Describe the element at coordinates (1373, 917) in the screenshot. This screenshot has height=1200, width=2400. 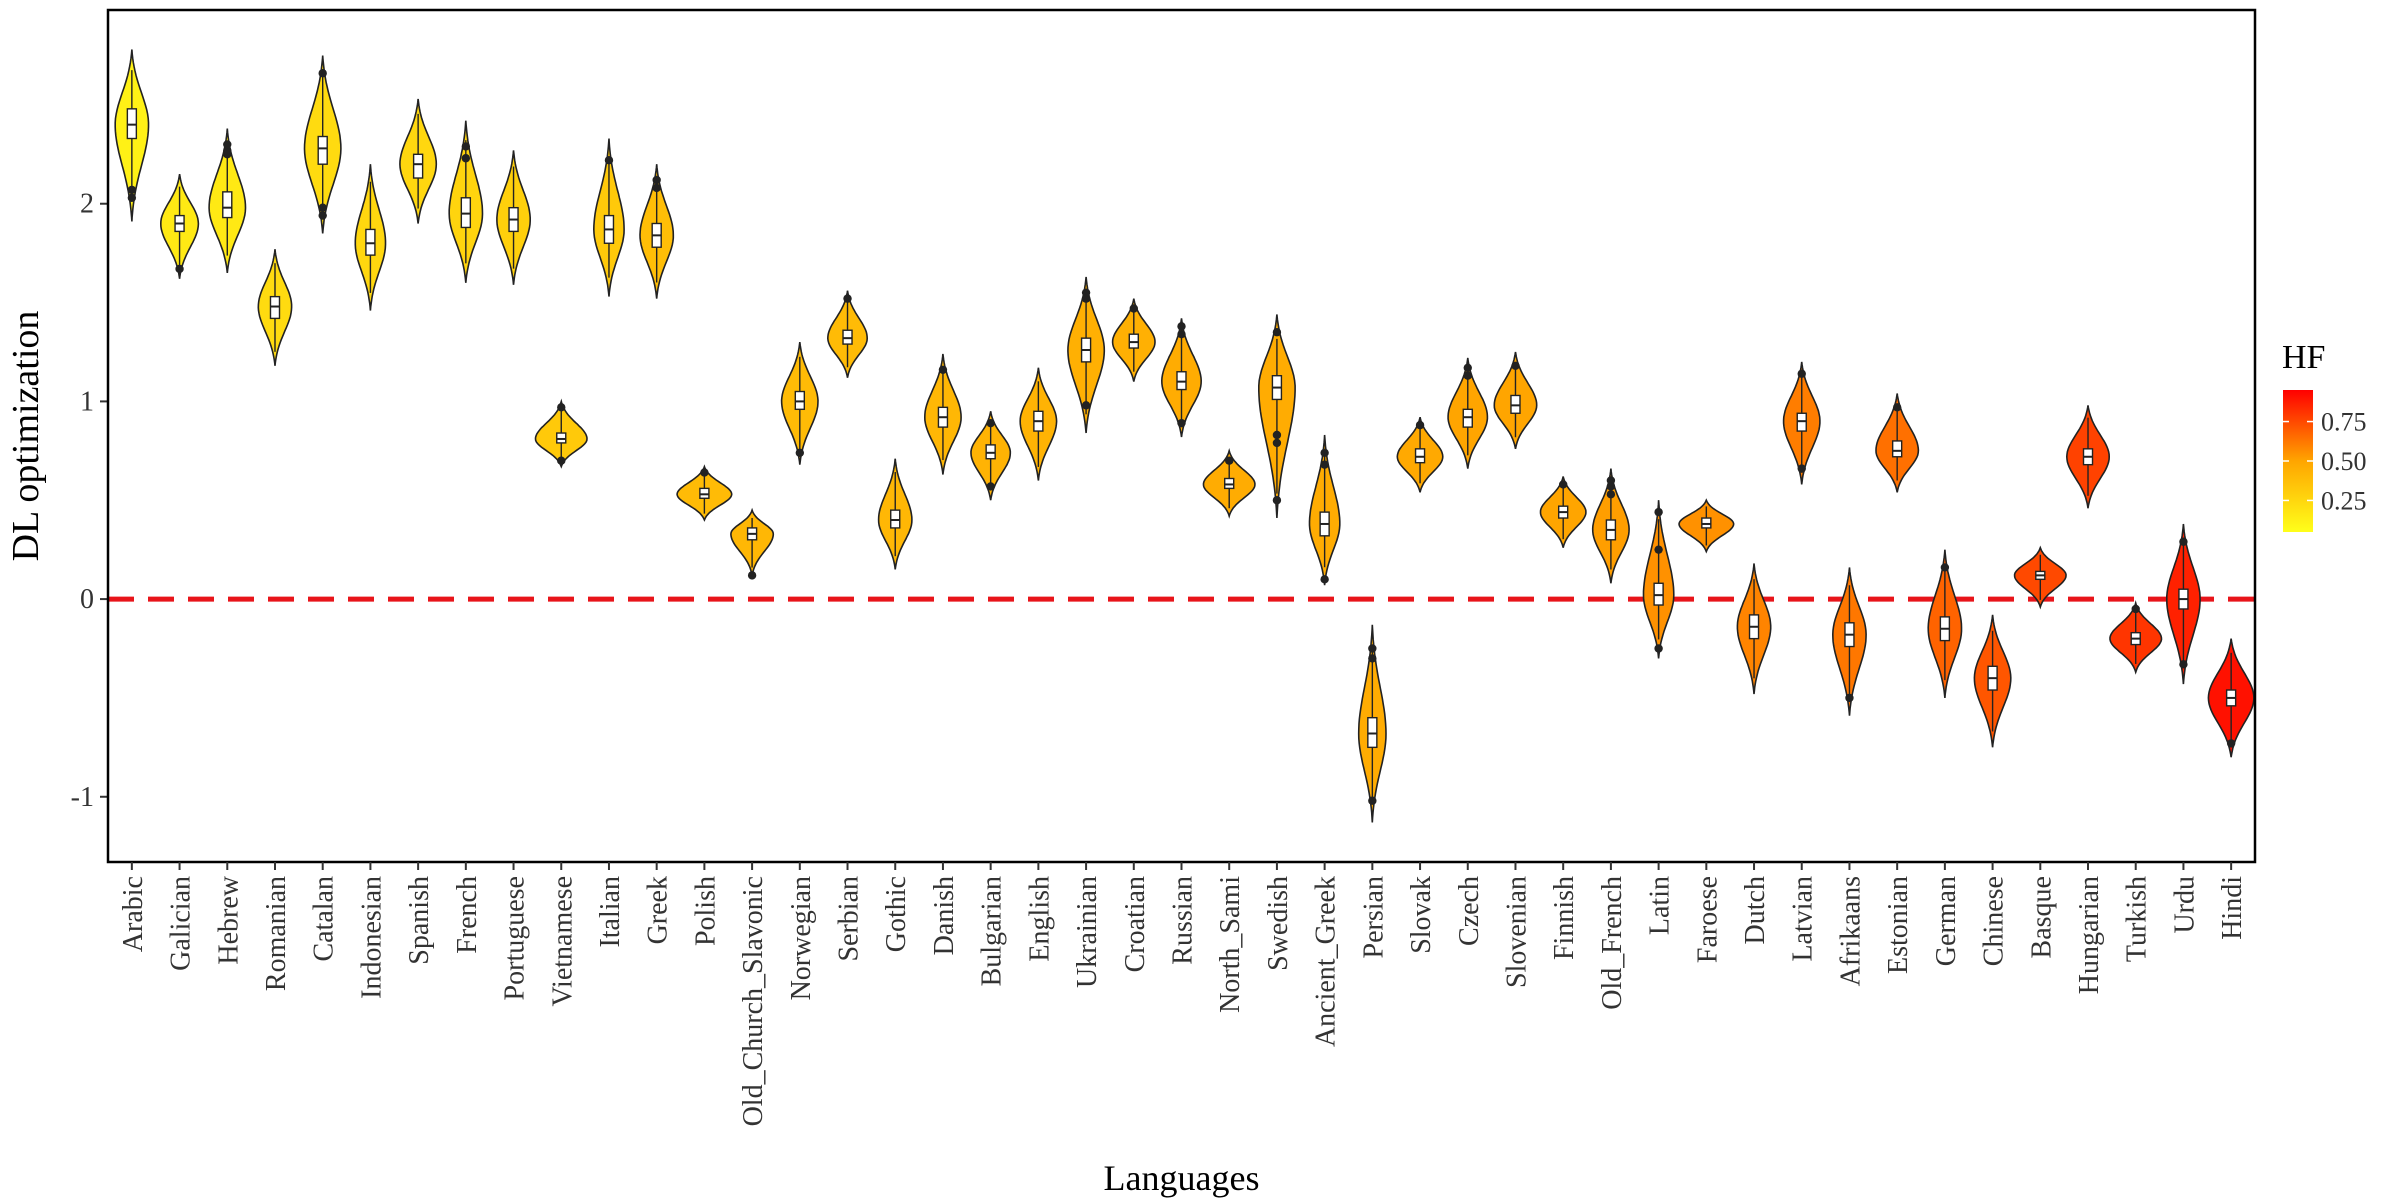
I see `x-tick-label: Persian` at that location.